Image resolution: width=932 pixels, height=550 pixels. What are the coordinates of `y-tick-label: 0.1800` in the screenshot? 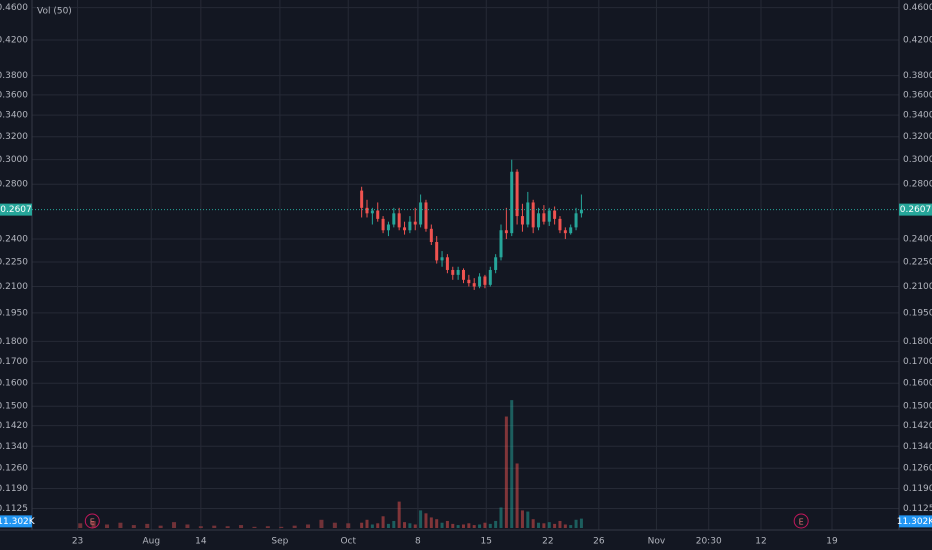 It's located at (917, 342).